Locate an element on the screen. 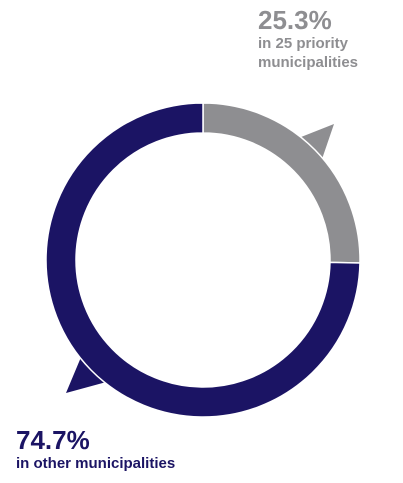 Image resolution: width=403 pixels, height=483 pixels. priority-municipalities-label: 25.3% in 25 priority municipalities is located at coordinates (308, 39).